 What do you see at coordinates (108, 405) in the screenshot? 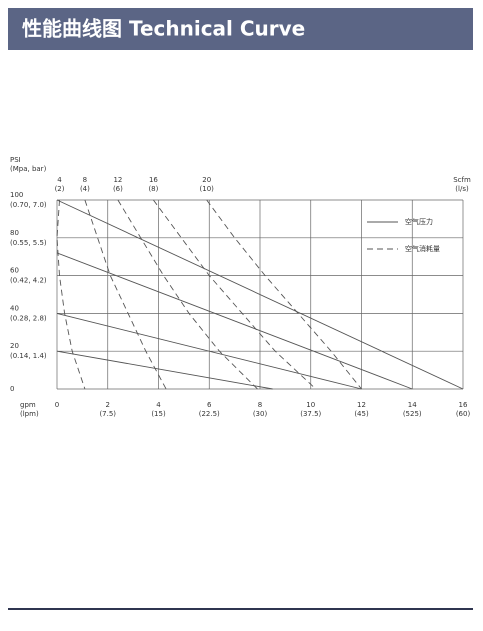
I see `x-tick-label: 2` at bounding box center [108, 405].